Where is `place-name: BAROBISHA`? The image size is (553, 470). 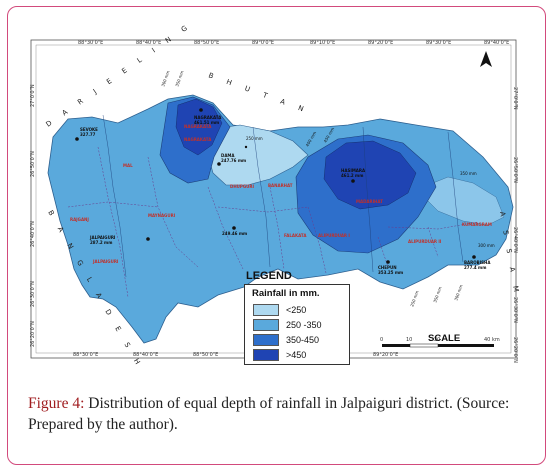
place-name: BAROBISHA is located at coordinates (477, 262).